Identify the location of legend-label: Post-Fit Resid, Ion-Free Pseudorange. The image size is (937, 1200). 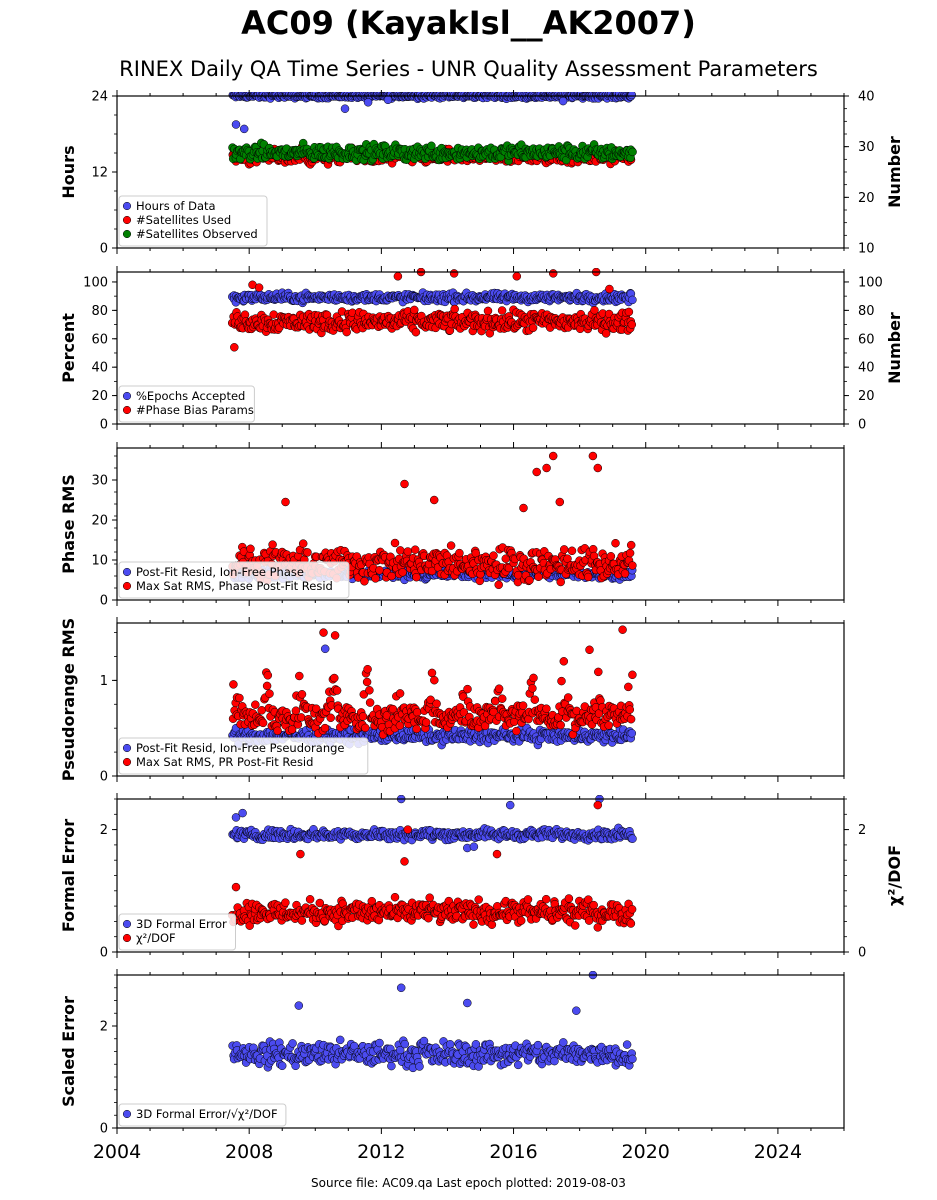
(240, 748).